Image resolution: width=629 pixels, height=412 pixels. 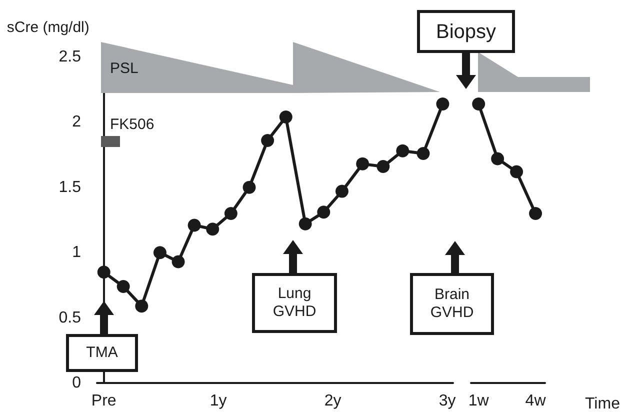 I want to click on y-tick-label: 2, so click(x=77, y=122).